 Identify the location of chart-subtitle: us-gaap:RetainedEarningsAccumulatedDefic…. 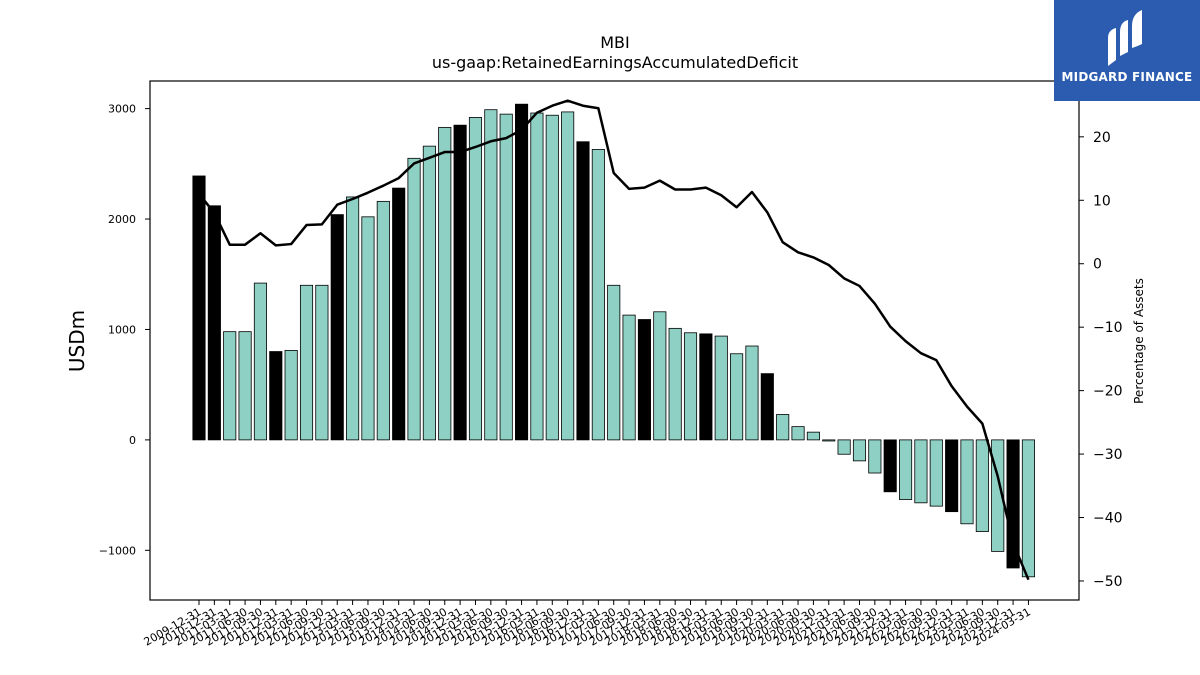
(615, 62).